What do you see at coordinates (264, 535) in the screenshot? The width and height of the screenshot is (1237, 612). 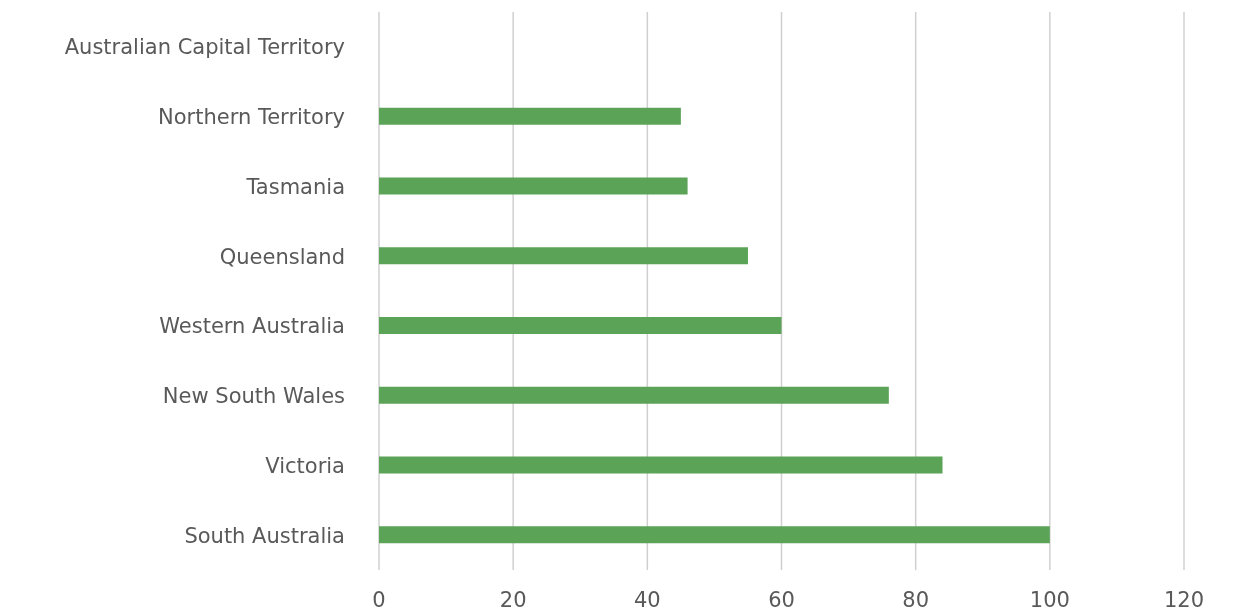 I see `y-tick-label: South Australia` at bounding box center [264, 535].